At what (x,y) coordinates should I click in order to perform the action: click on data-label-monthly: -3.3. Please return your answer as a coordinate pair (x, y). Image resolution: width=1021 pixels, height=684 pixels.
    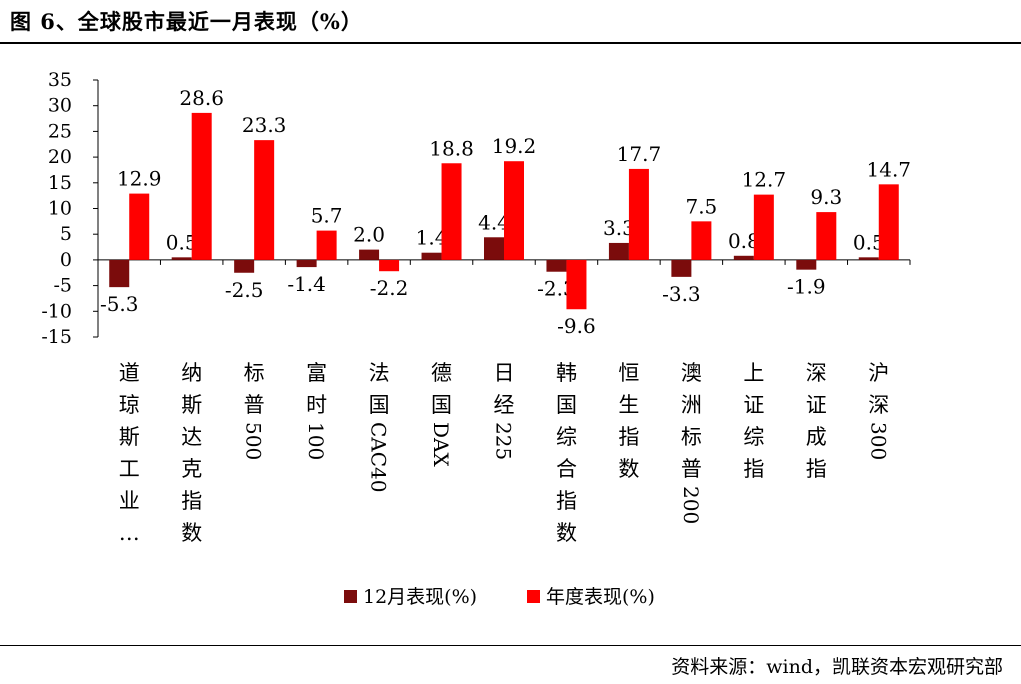
    Looking at the image, I should click on (681, 294).